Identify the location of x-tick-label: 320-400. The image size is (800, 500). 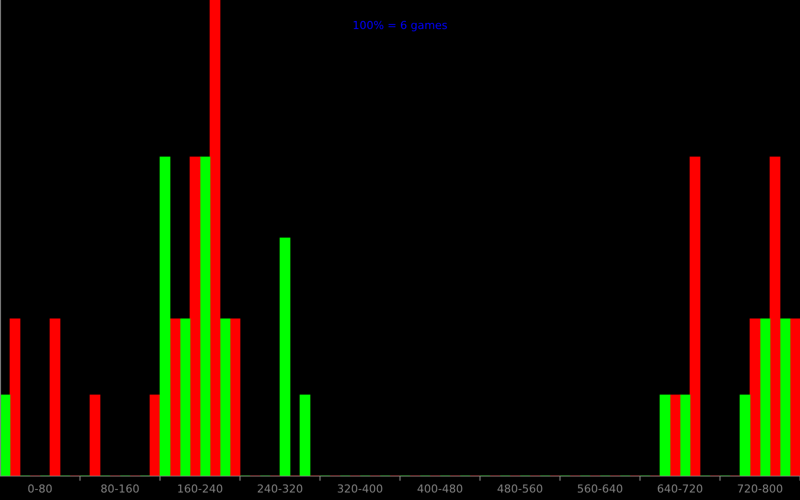
(360, 489).